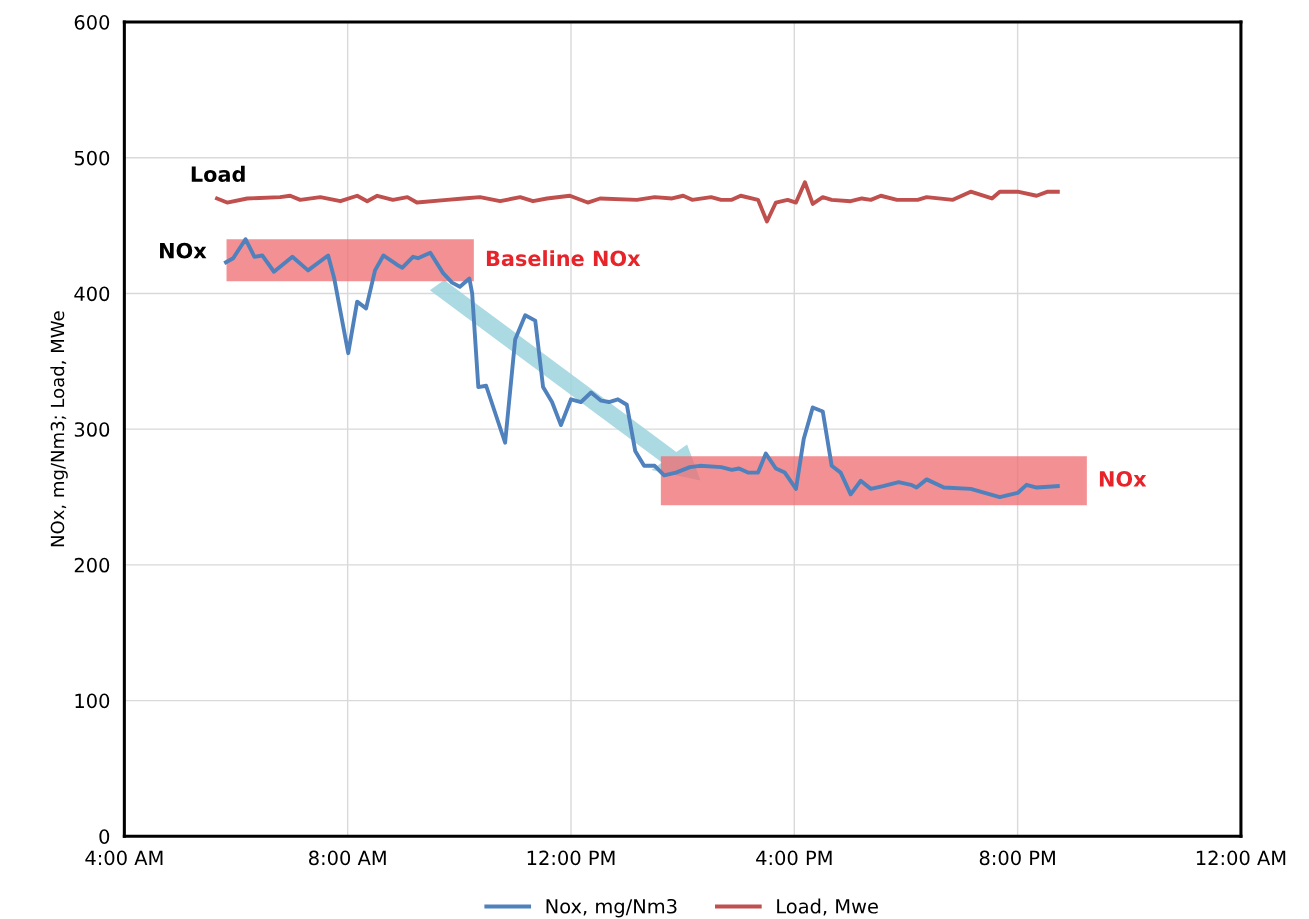 The width and height of the screenshot is (1309, 919). Describe the element at coordinates (218, 173) in the screenshot. I see `annotation: Load` at that location.